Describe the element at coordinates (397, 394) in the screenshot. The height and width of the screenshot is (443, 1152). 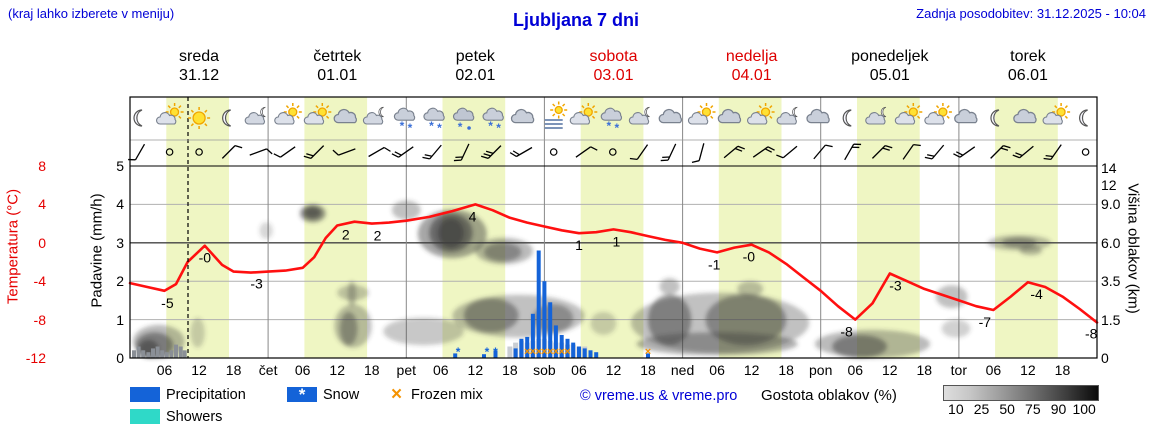
I see `frozen-mix-icon: ×` at that location.